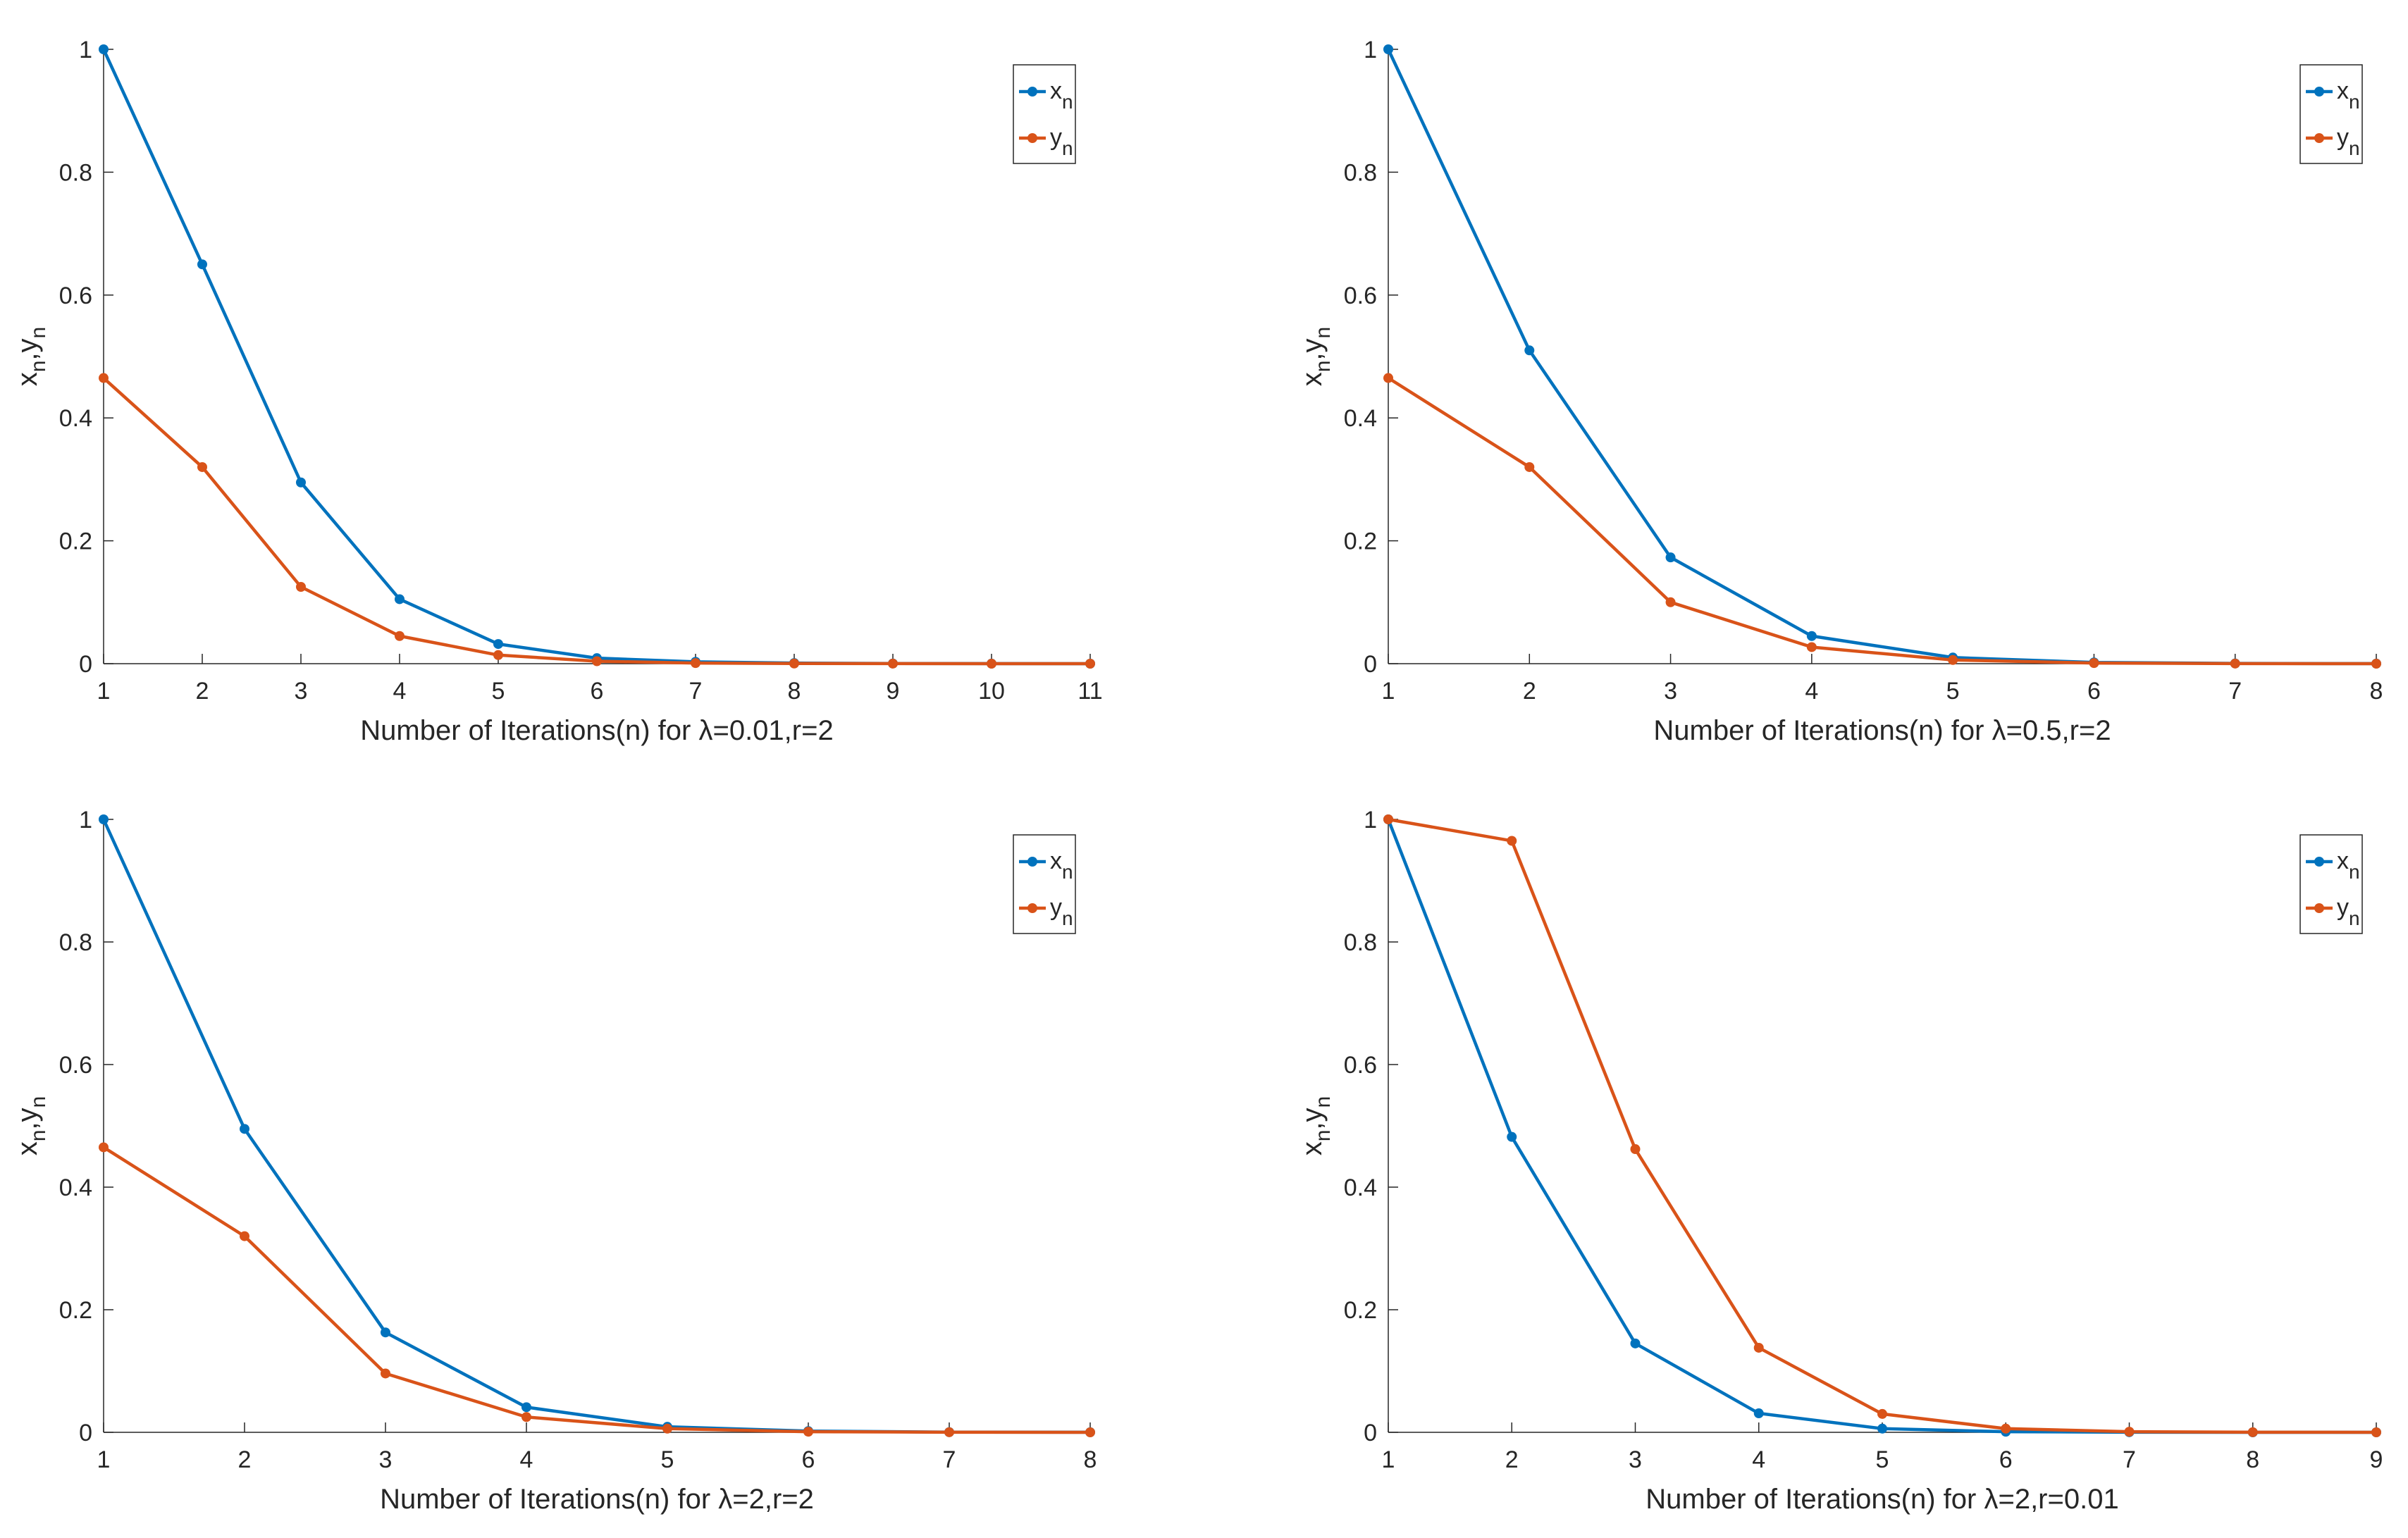  Describe the element at coordinates (1090, 1460) in the screenshot. I see `x-tick-label: 8` at that location.